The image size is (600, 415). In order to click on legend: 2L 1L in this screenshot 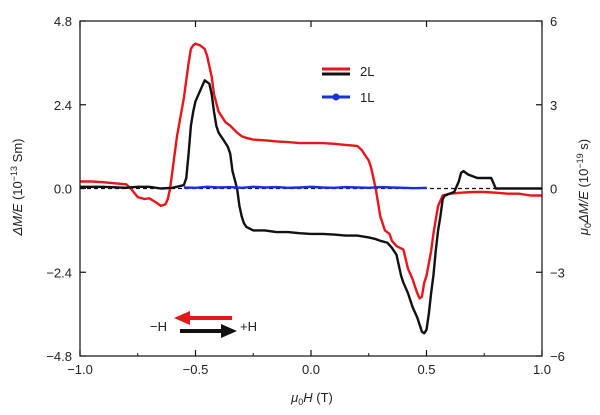, I will do `click(348, 84)`.